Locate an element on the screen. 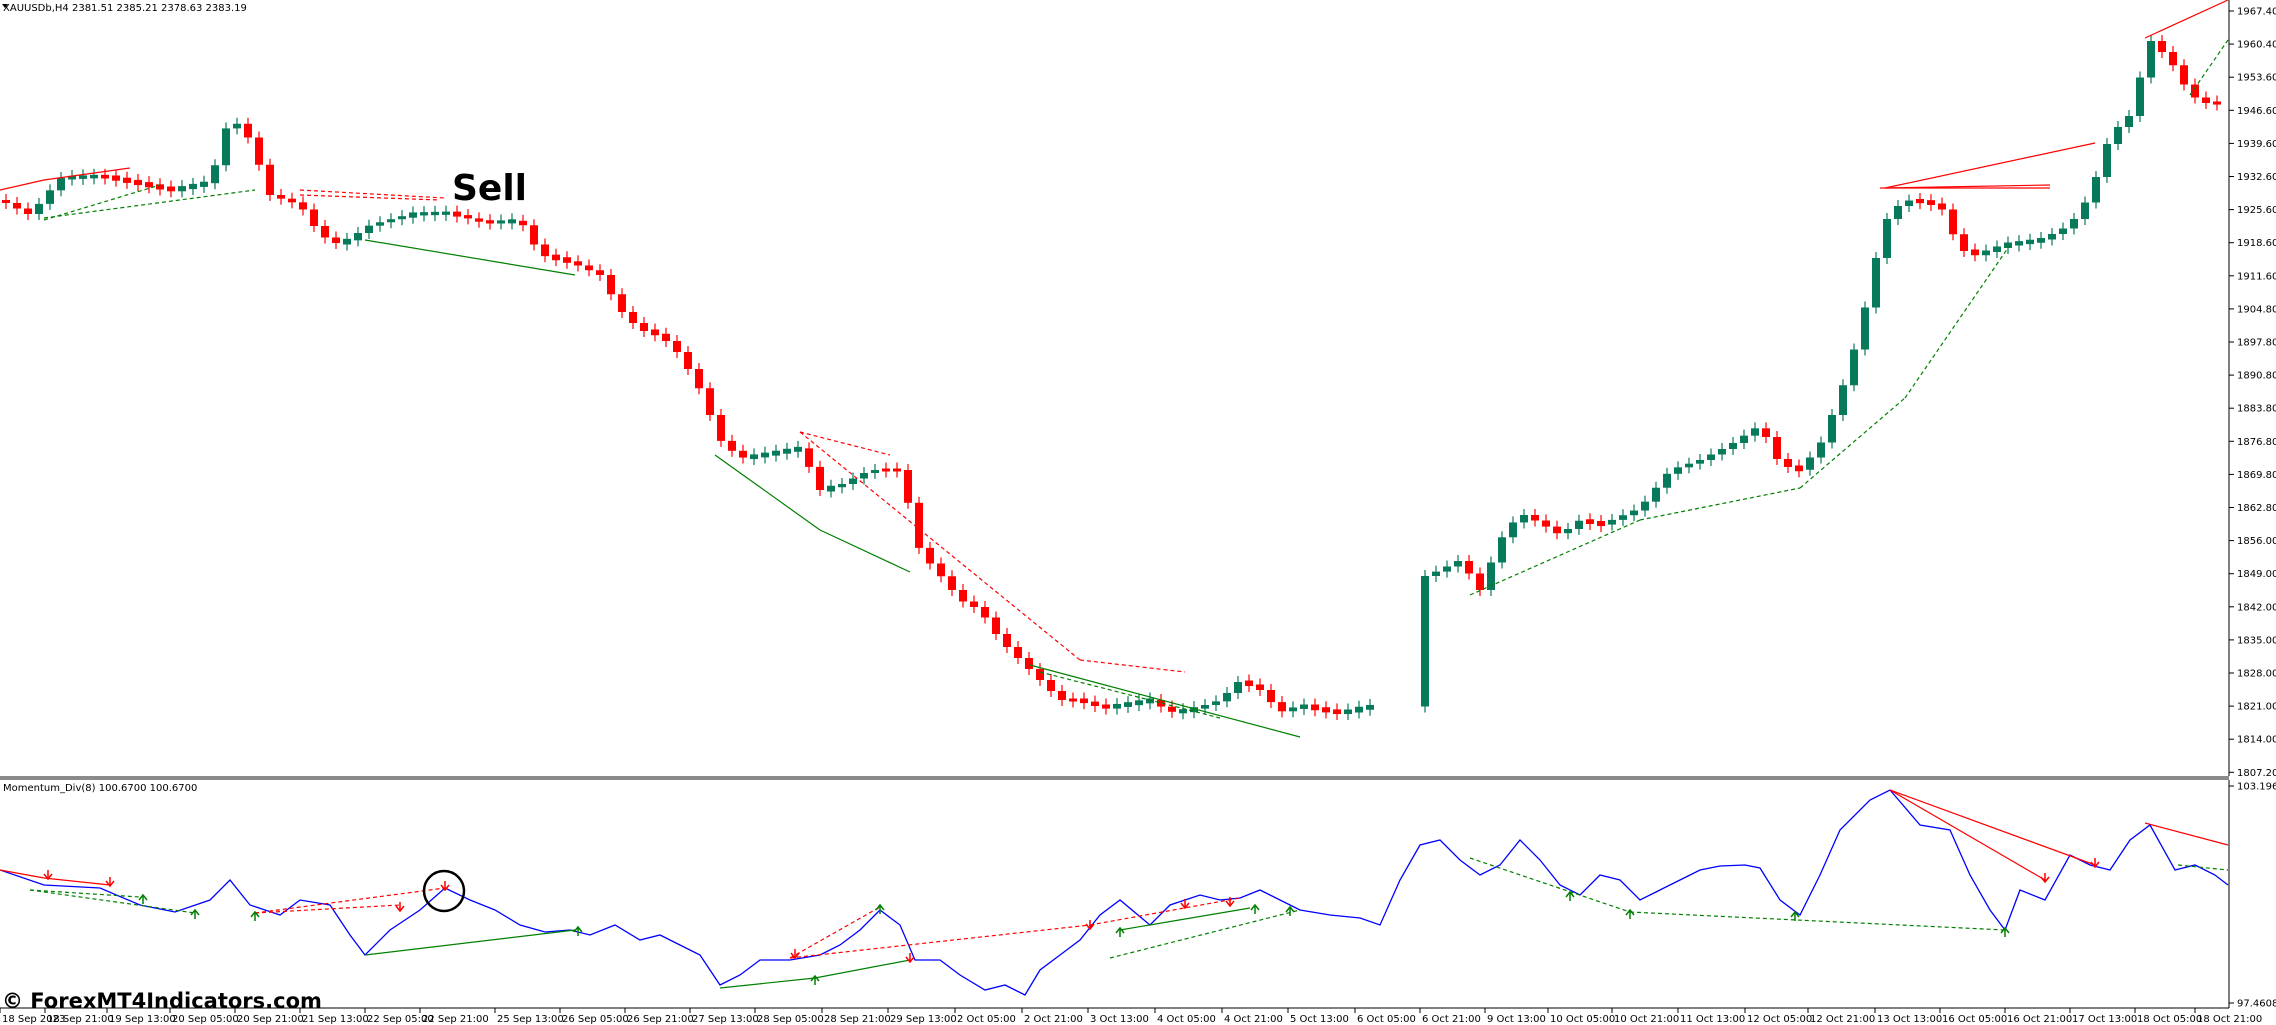  time-tick-label: 28 Sep 21:00 is located at coordinates (857, 1019).